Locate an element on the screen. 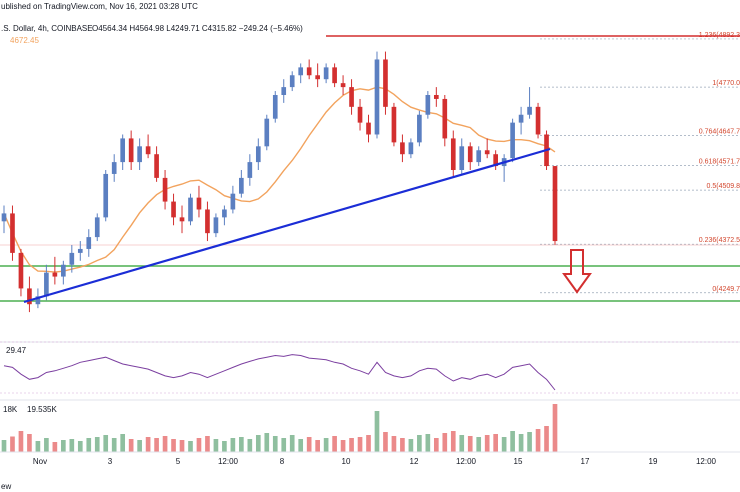 The image size is (740, 492). symbol-label: .S. Dollar, 4h, COINBASE is located at coordinates (47, 28).